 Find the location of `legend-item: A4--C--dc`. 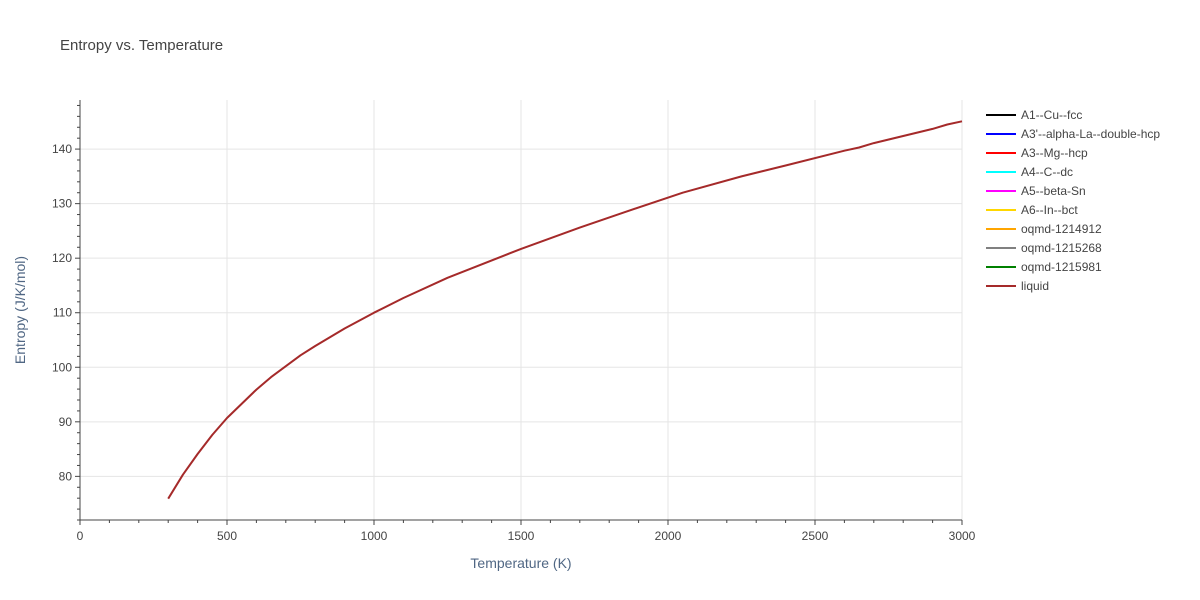

legend-item: A4--C--dc is located at coordinates (1029, 172).